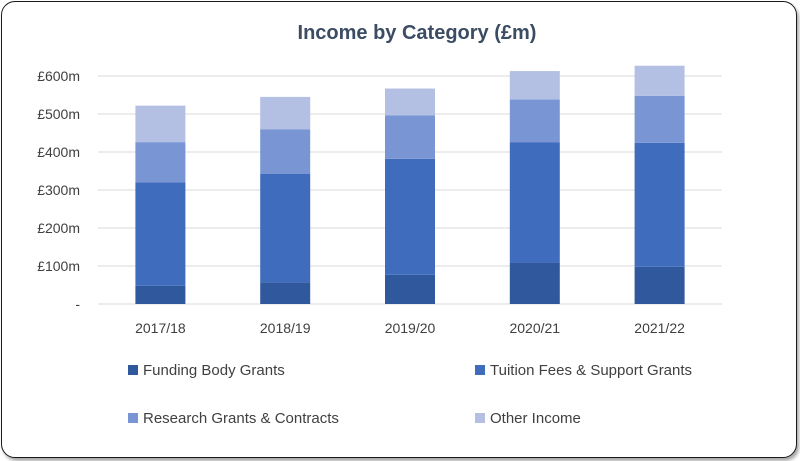 This screenshot has width=800, height=461. I want to click on x-tick-label: 2021/22, so click(659, 328).